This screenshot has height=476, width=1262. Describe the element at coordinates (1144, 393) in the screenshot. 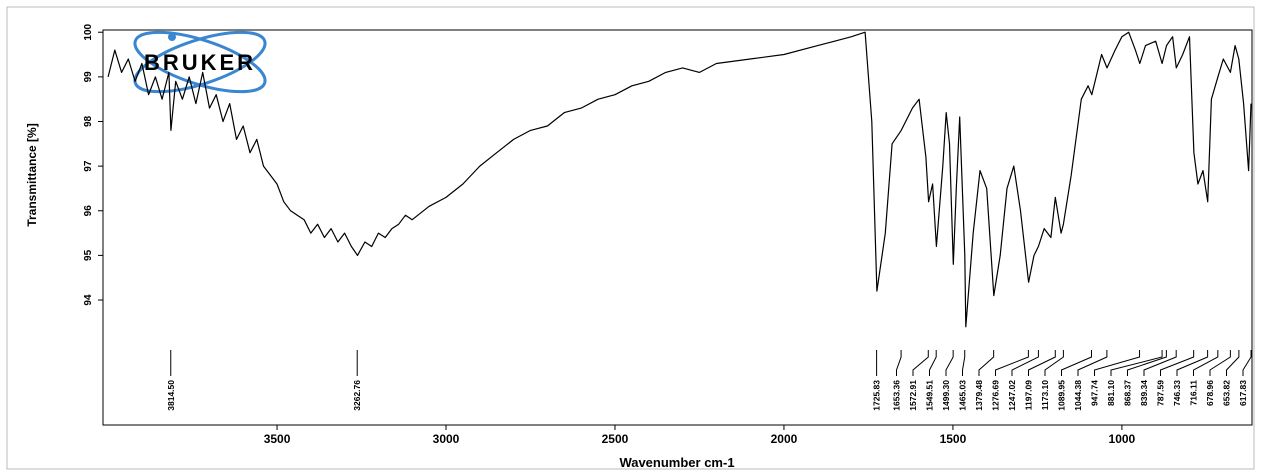

I see `peak-label: 839.34` at that location.